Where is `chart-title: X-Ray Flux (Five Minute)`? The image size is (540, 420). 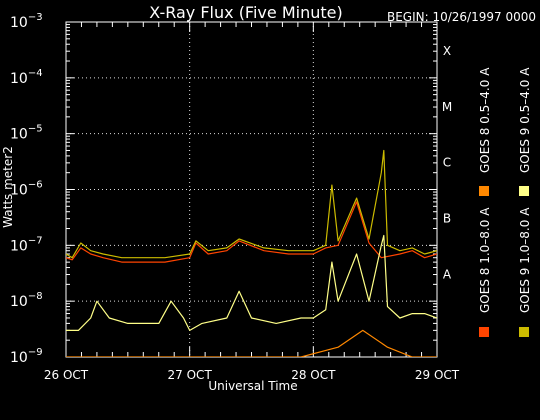
chart-title: X-Ray Flux (Five Minute) is located at coordinates (245, 12).